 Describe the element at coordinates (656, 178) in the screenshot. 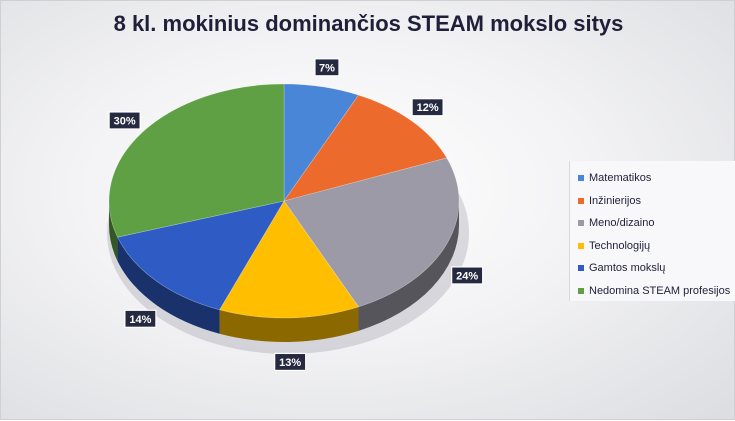

I see `legend-item: Matematikos` at that location.